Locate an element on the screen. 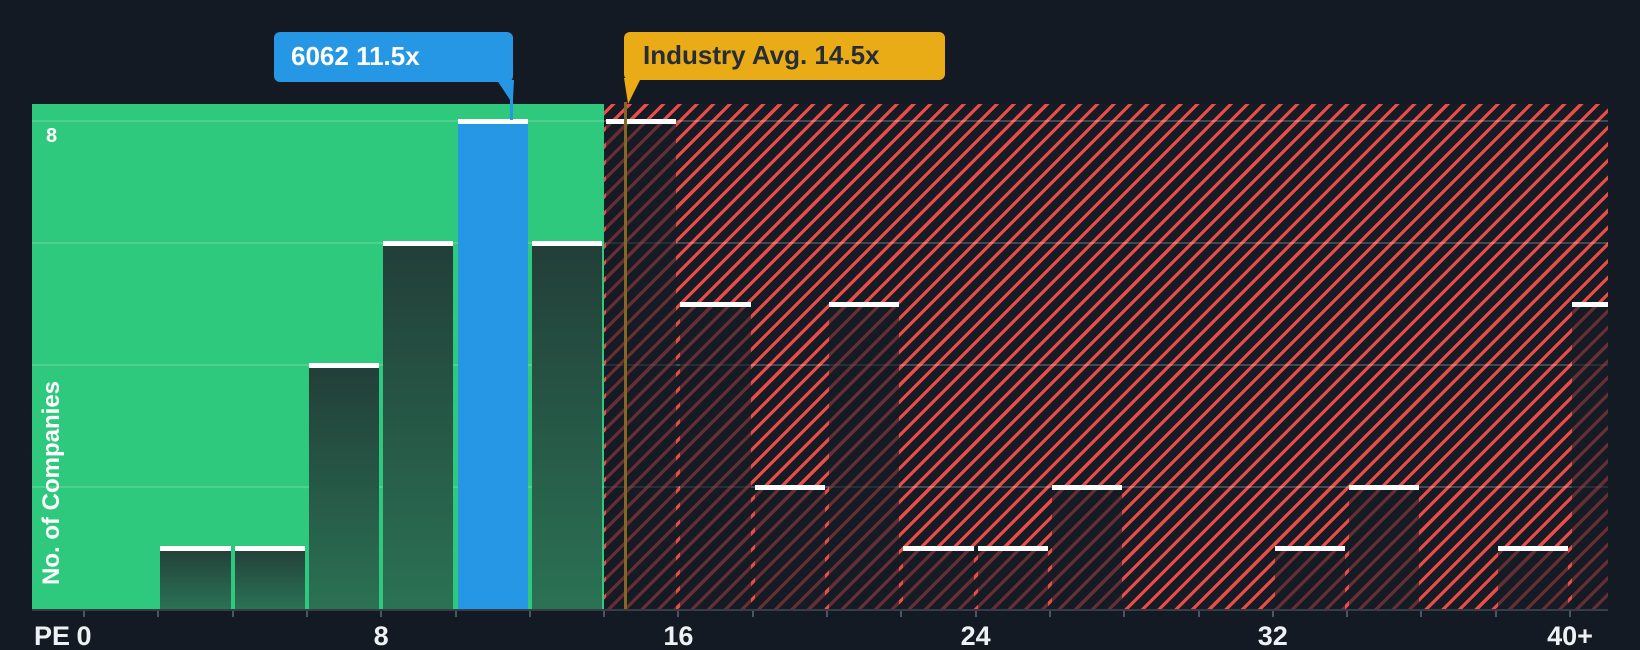 The image size is (1640, 650). x-axis-baseline is located at coordinates (820, 610).